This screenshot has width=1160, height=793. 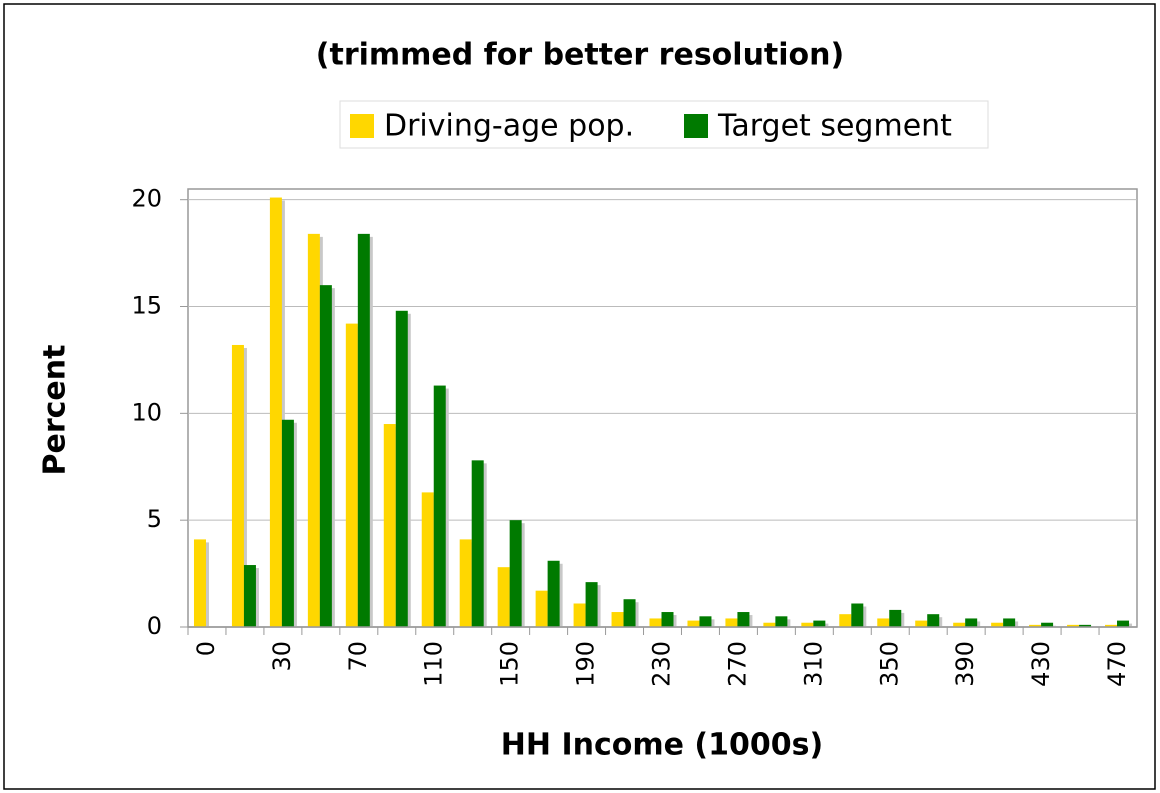 I want to click on x-tick-label: 230, so click(x=662, y=664).